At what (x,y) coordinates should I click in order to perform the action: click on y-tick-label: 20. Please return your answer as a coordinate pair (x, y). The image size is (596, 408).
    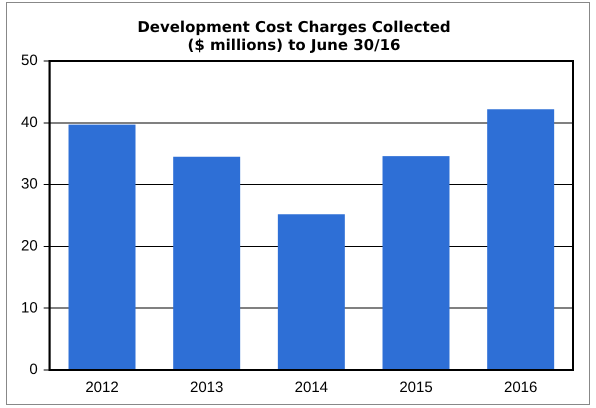
    Looking at the image, I should click on (29, 246).